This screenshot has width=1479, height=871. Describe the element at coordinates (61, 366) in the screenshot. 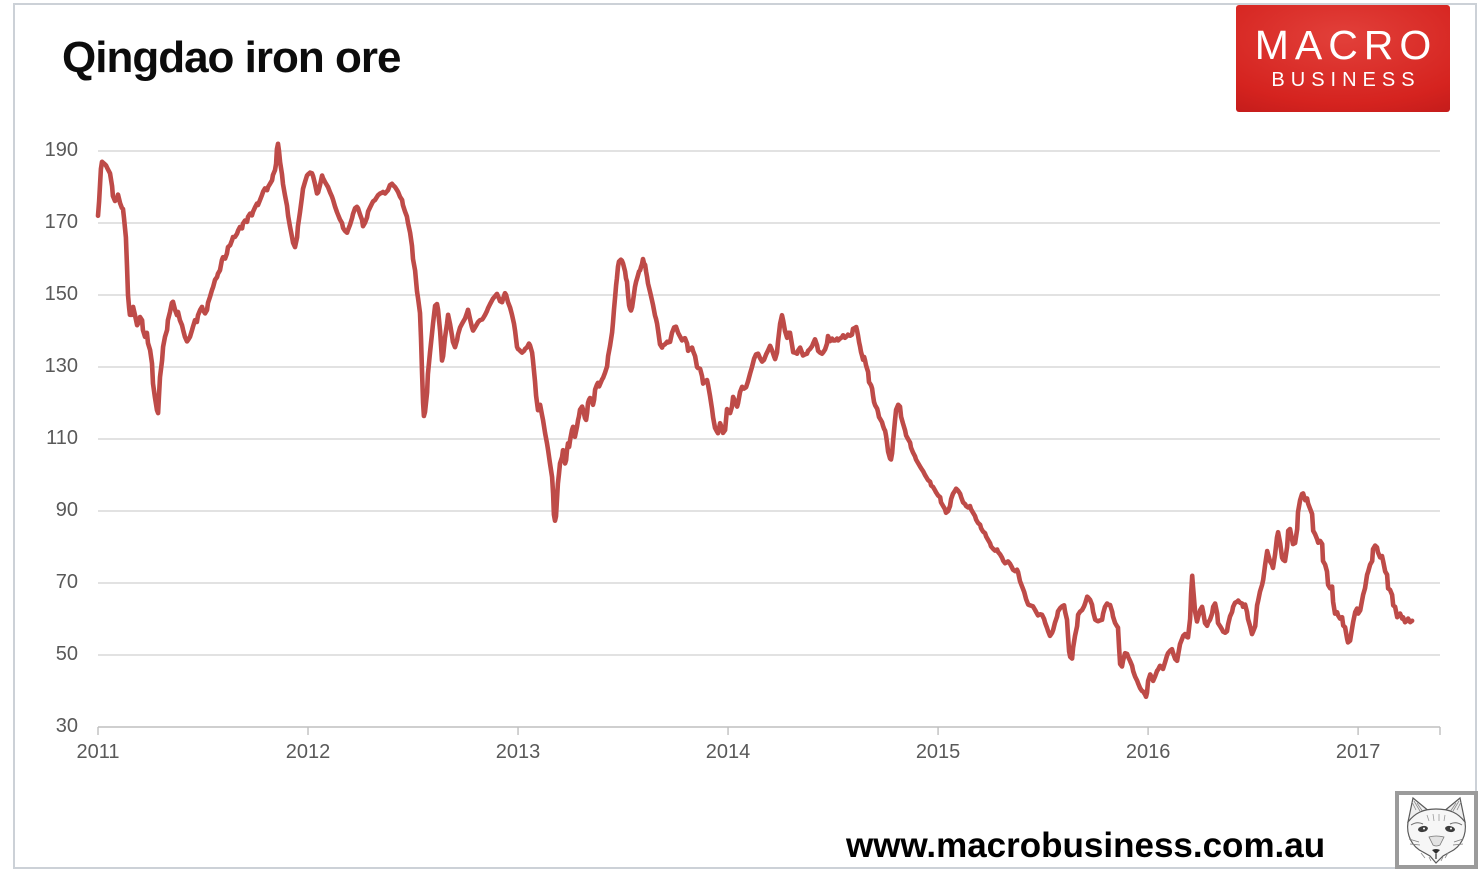

I see `y-axis-label: 130` at that location.